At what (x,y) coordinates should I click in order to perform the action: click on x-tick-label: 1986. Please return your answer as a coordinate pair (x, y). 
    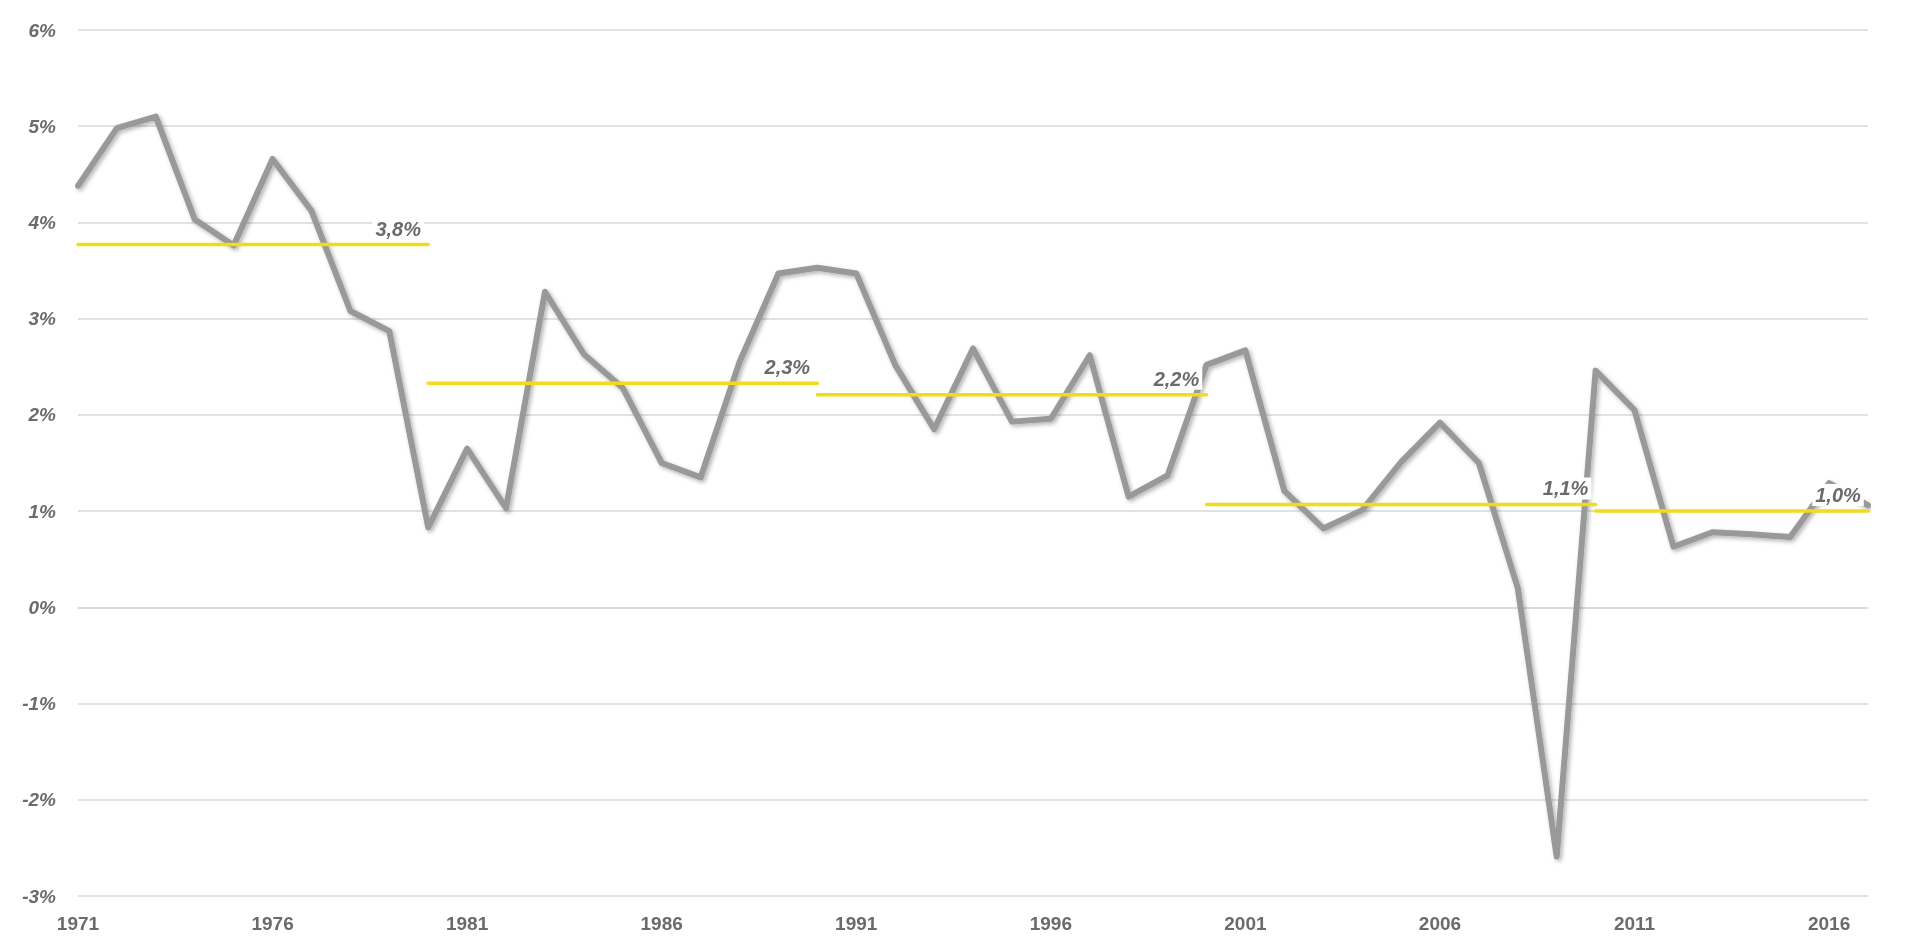
    Looking at the image, I should click on (661, 923).